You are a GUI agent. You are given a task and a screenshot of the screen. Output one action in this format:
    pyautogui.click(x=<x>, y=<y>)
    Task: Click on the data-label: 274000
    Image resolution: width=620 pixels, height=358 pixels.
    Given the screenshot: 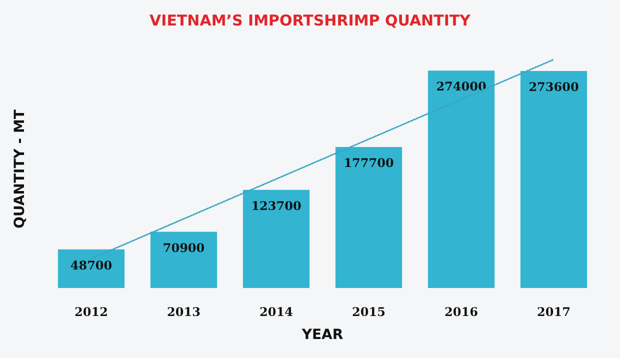 What is the action you would take?
    pyautogui.click(x=461, y=87)
    